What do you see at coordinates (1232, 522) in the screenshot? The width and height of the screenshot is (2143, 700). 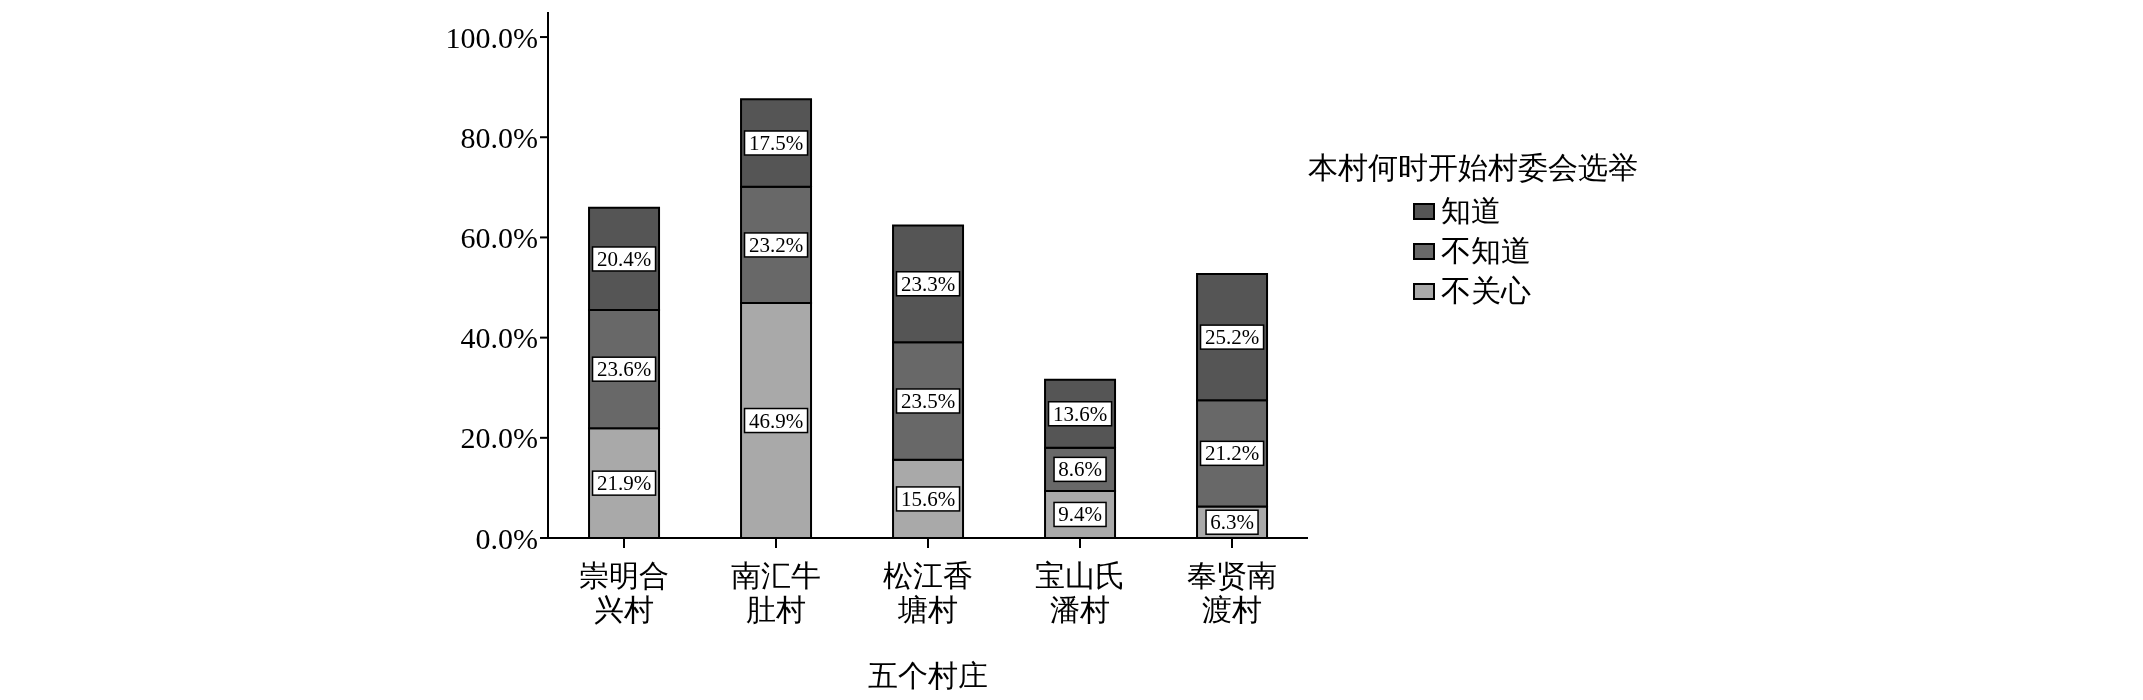 I see `data-label: 6.3%` at bounding box center [1232, 522].